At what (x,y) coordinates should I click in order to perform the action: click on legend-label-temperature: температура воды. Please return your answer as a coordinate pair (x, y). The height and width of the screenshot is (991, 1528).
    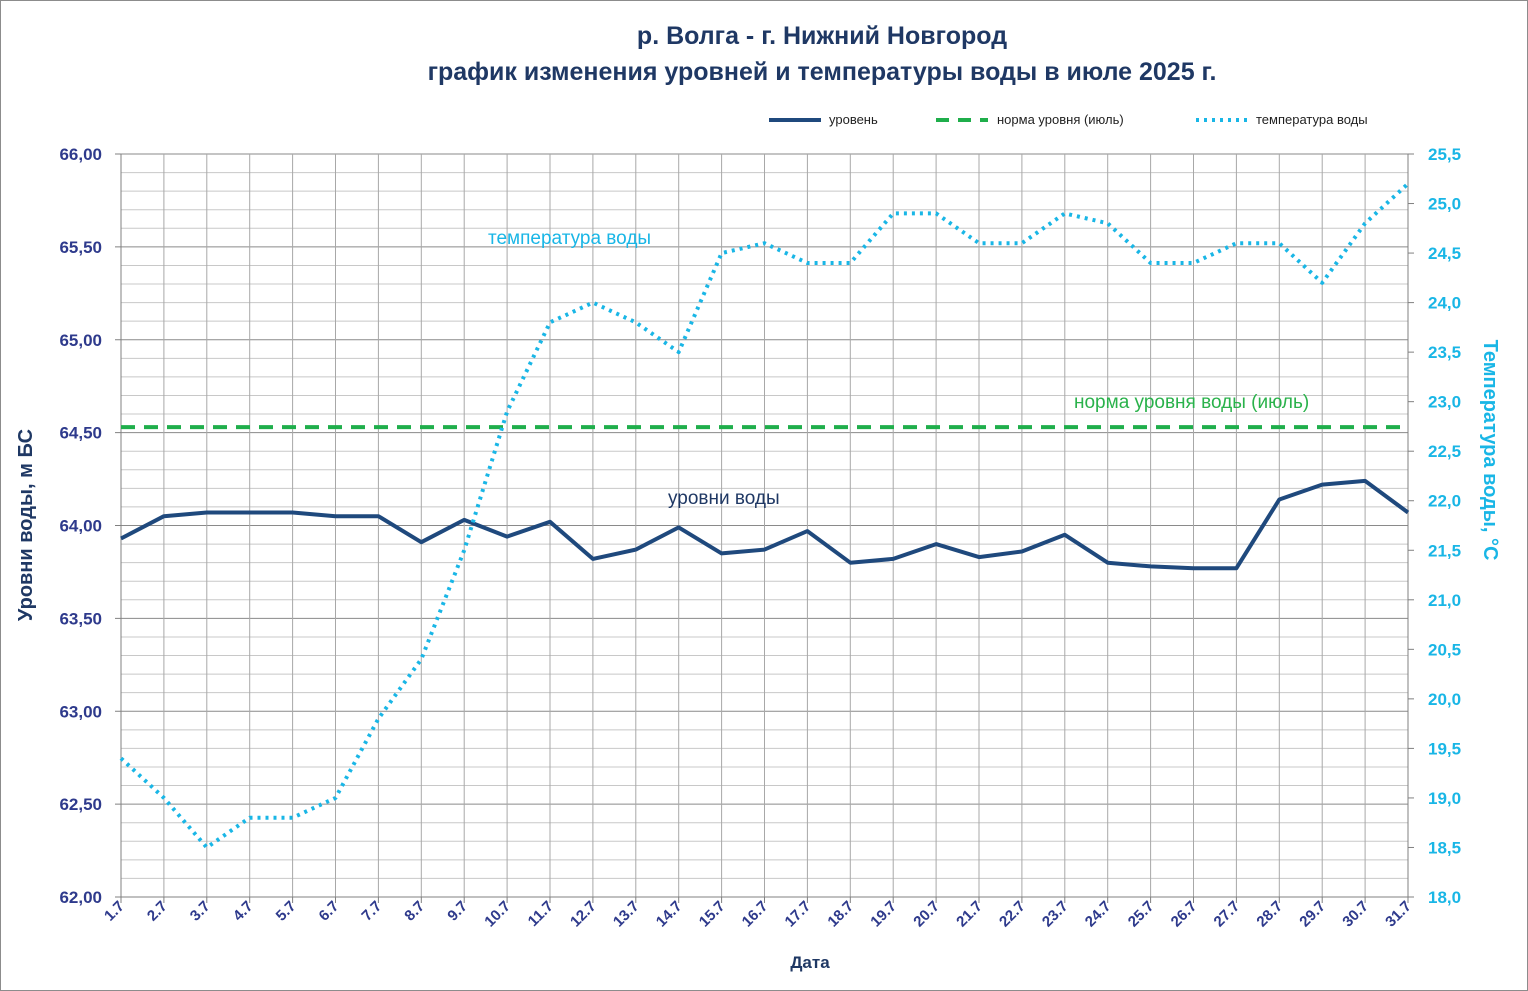
    Looking at the image, I should click on (1312, 119).